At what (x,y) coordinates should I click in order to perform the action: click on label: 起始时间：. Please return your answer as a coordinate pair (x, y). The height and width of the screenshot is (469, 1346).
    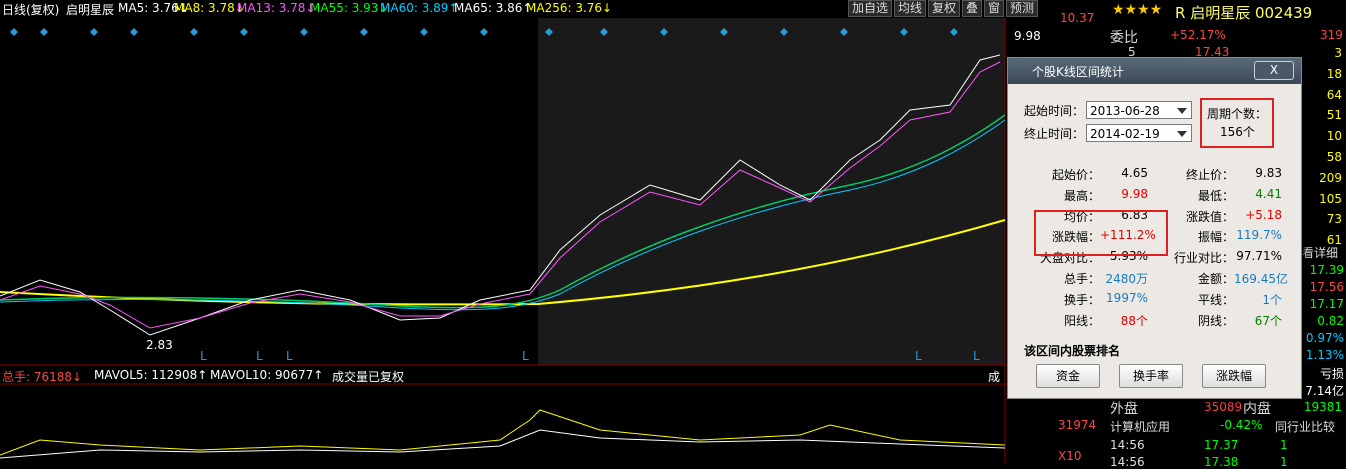
    Looking at the image, I should click on (1054, 111).